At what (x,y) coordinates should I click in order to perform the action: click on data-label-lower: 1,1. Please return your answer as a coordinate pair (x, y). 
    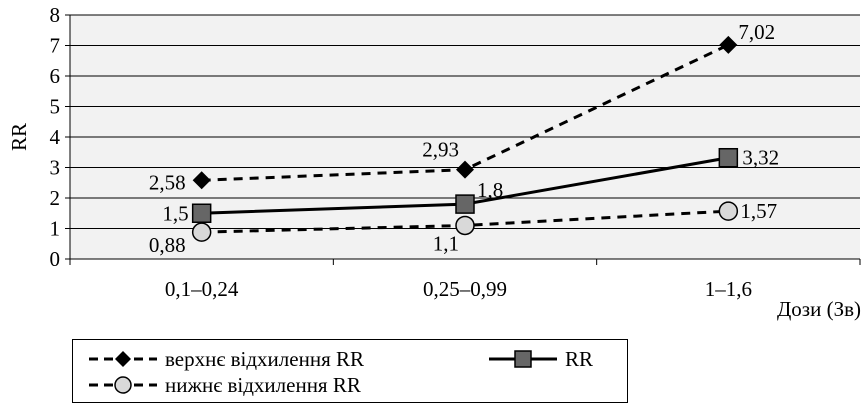
    Looking at the image, I should click on (446, 243).